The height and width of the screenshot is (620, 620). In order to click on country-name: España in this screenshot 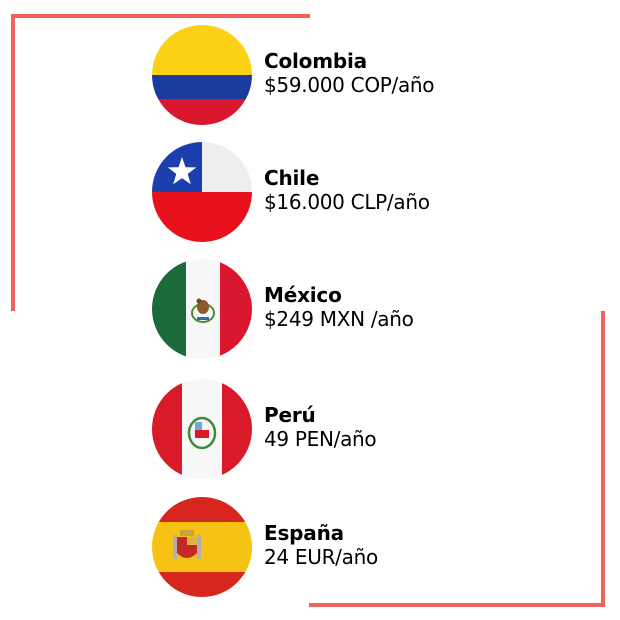, I will do `click(304, 533)`.